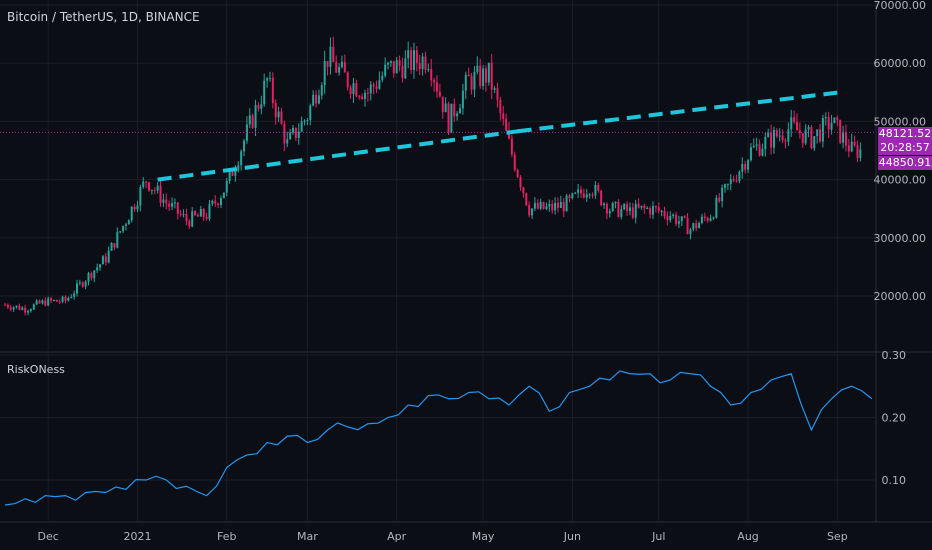 This screenshot has width=932, height=550. I want to click on x-tick-label: Dec, so click(48, 536).